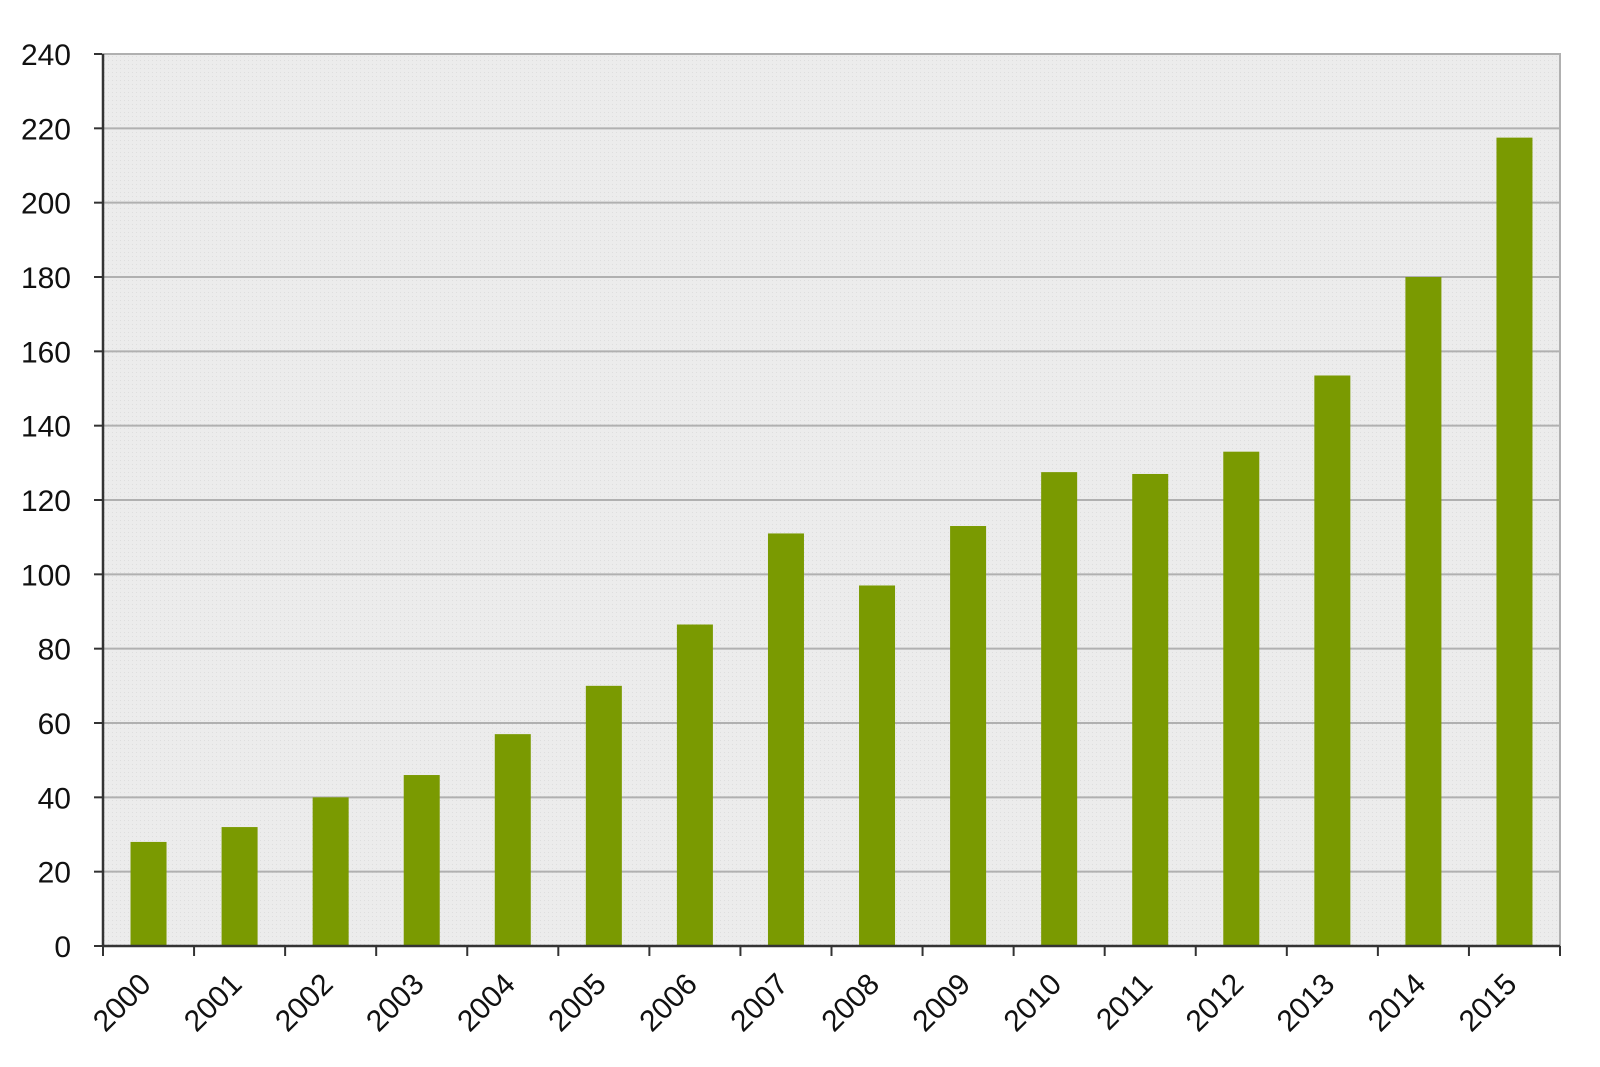 The height and width of the screenshot is (1067, 1600). Describe the element at coordinates (668, 1003) in the screenshot. I see `x-tick-label: 2006` at that location.